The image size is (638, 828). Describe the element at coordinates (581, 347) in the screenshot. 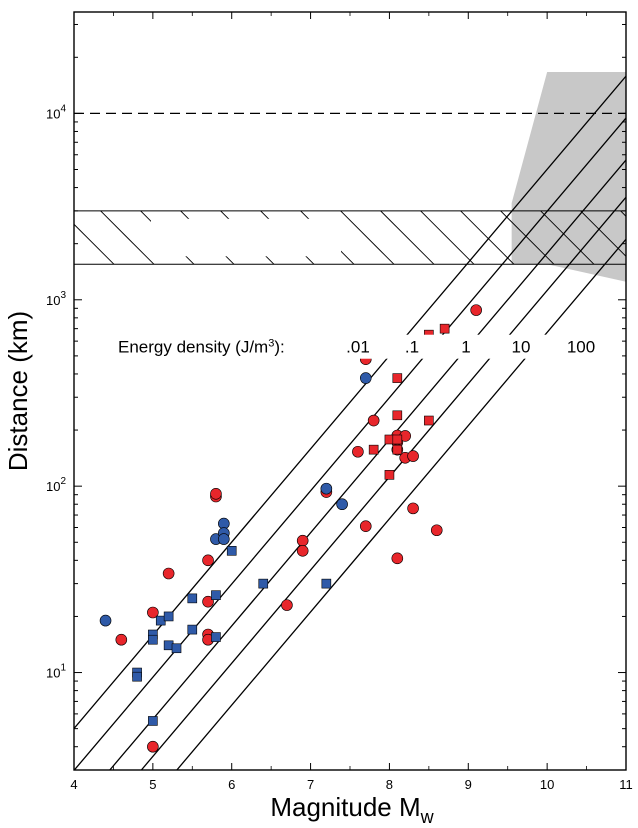

I see `energy-line-label-4: 100` at that location.